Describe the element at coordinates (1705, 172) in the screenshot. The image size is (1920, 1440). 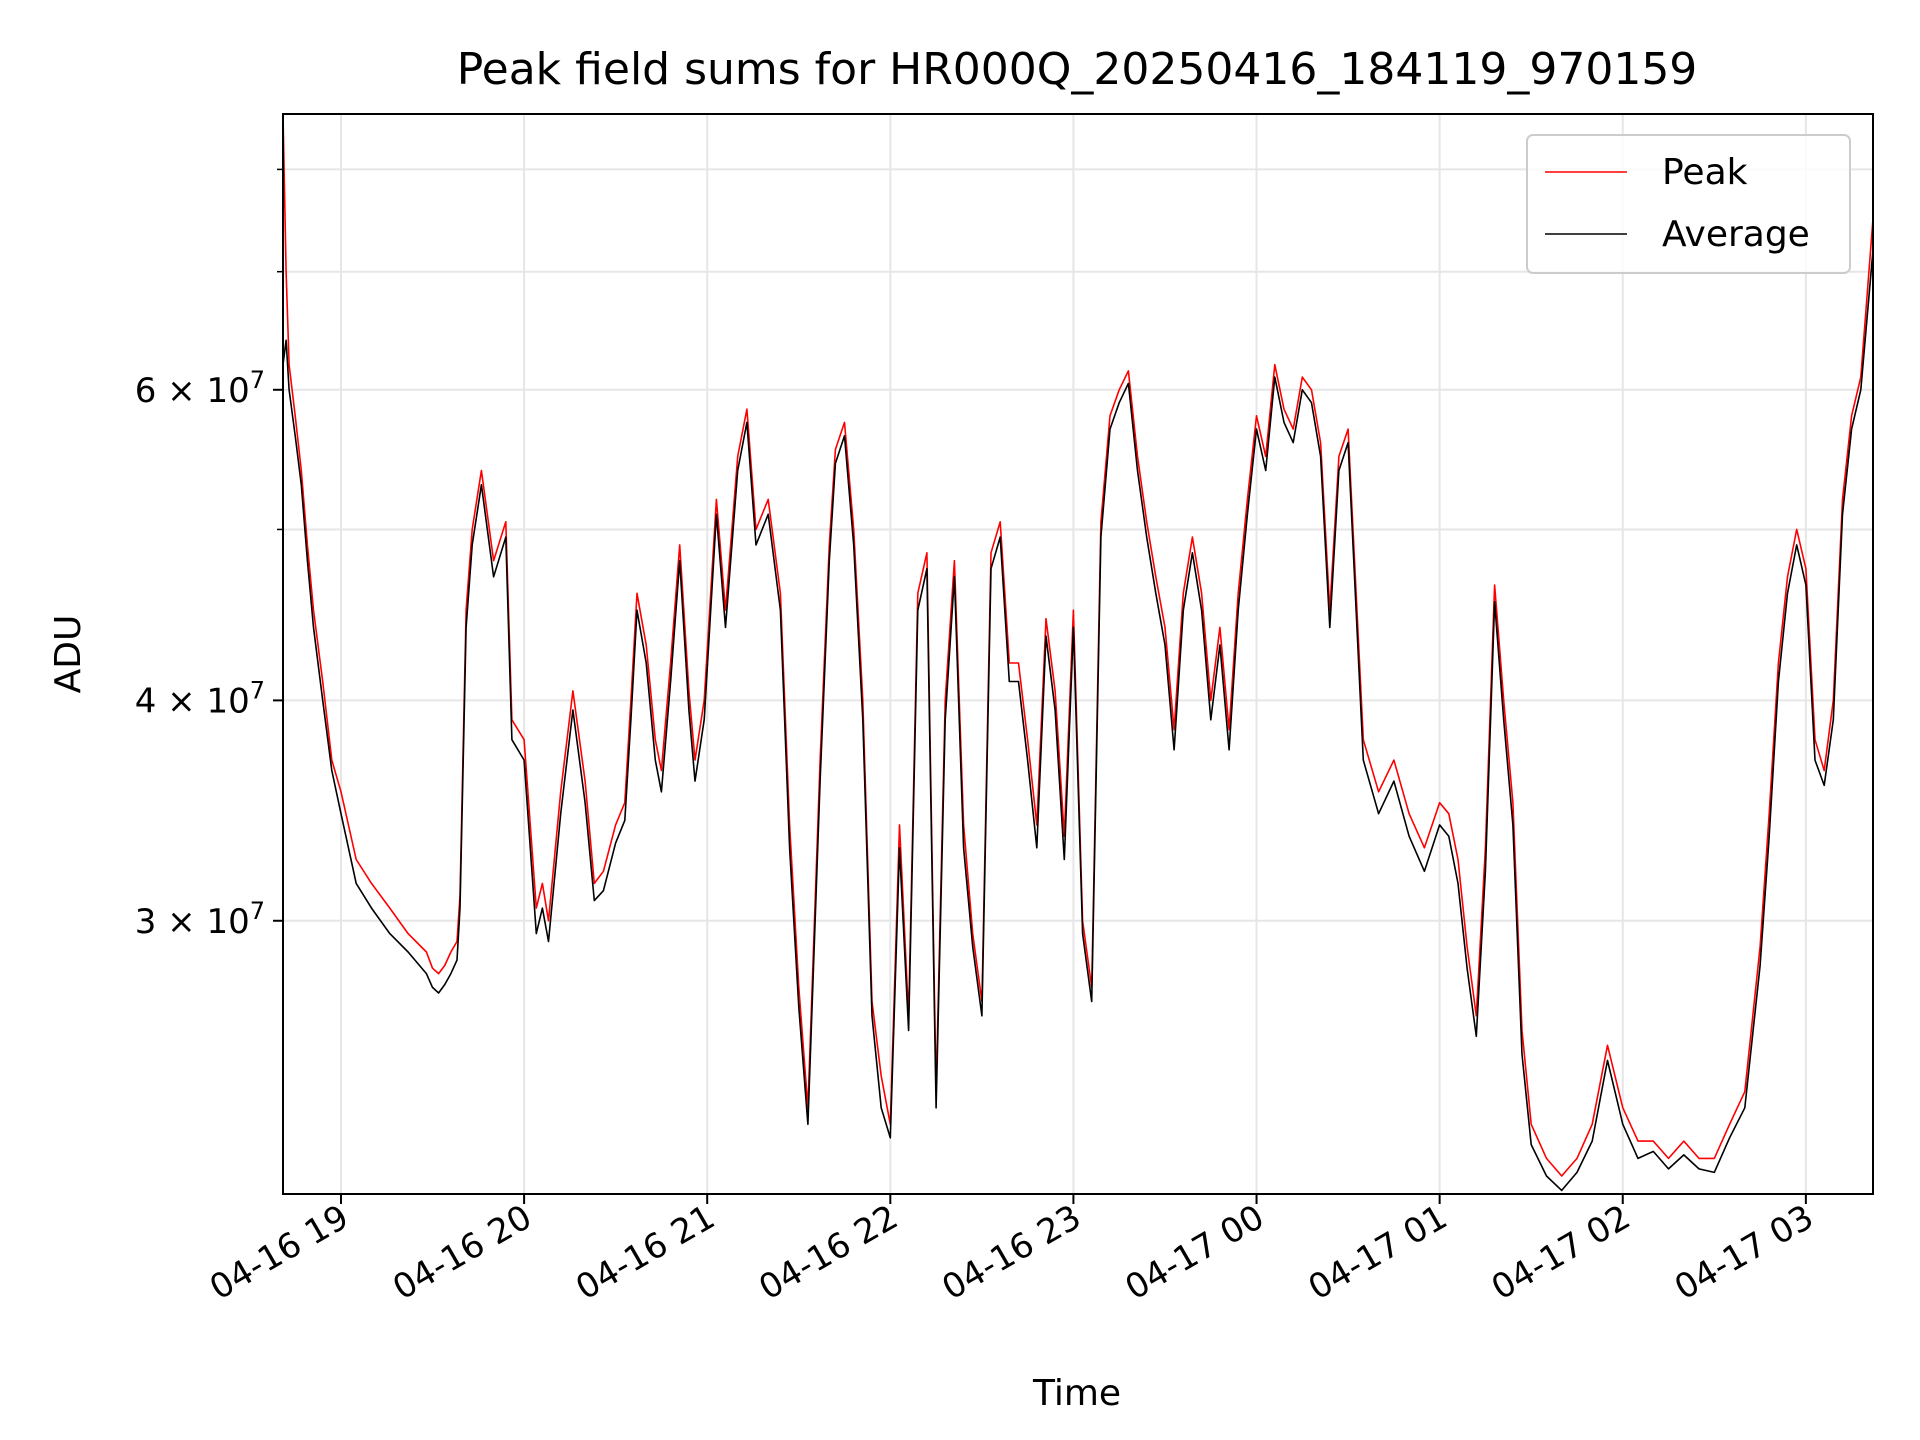
I see `legend-peak-label: Peak` at that location.